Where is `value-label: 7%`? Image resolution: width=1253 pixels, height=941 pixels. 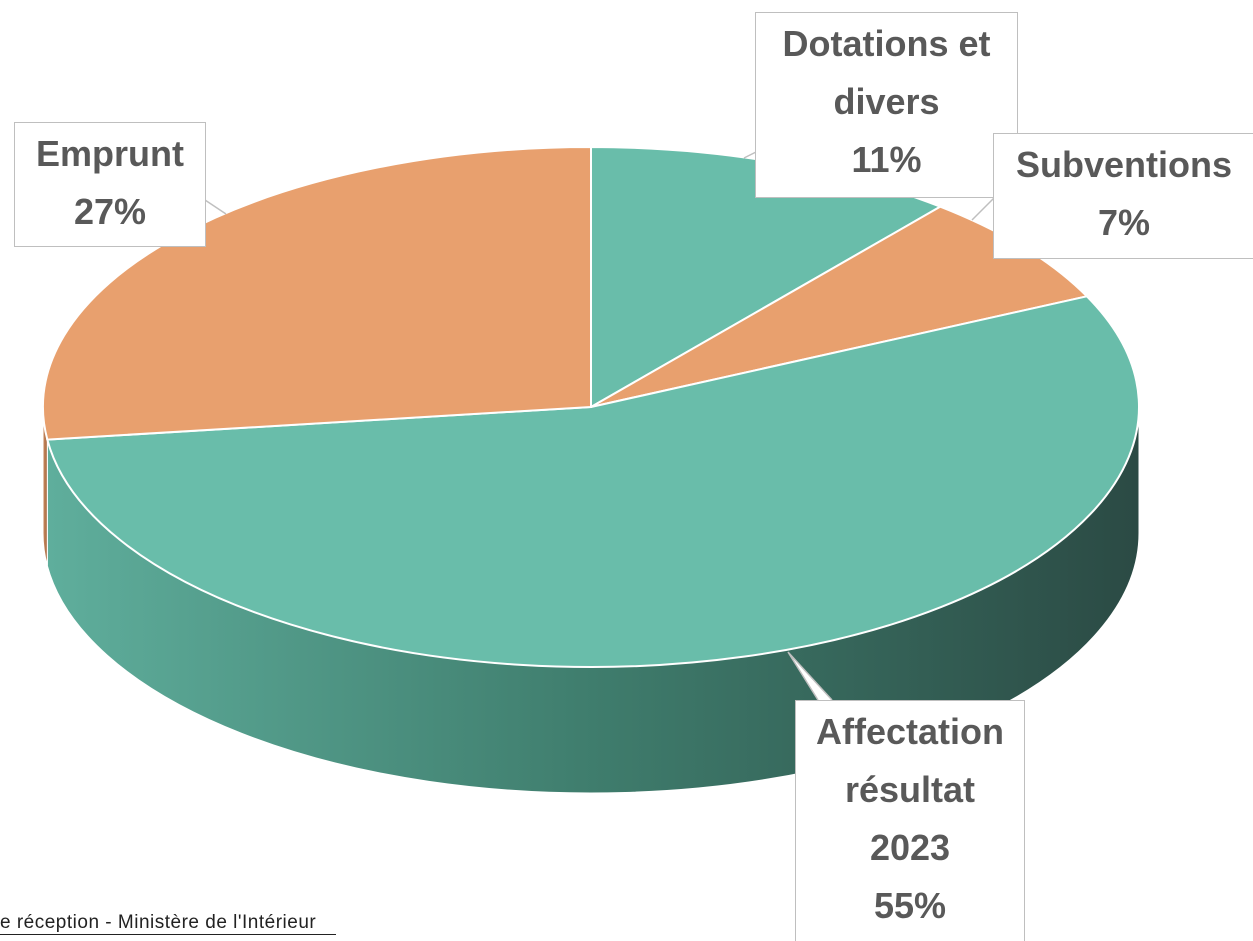
value-label: 7% is located at coordinates (1124, 222).